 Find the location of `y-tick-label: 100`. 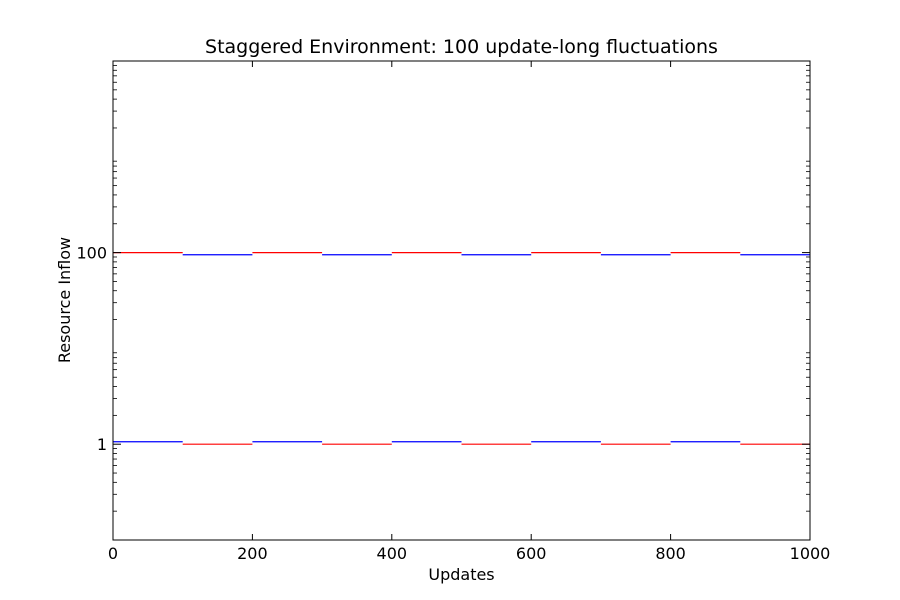

y-tick-label: 100 is located at coordinates (91, 253).